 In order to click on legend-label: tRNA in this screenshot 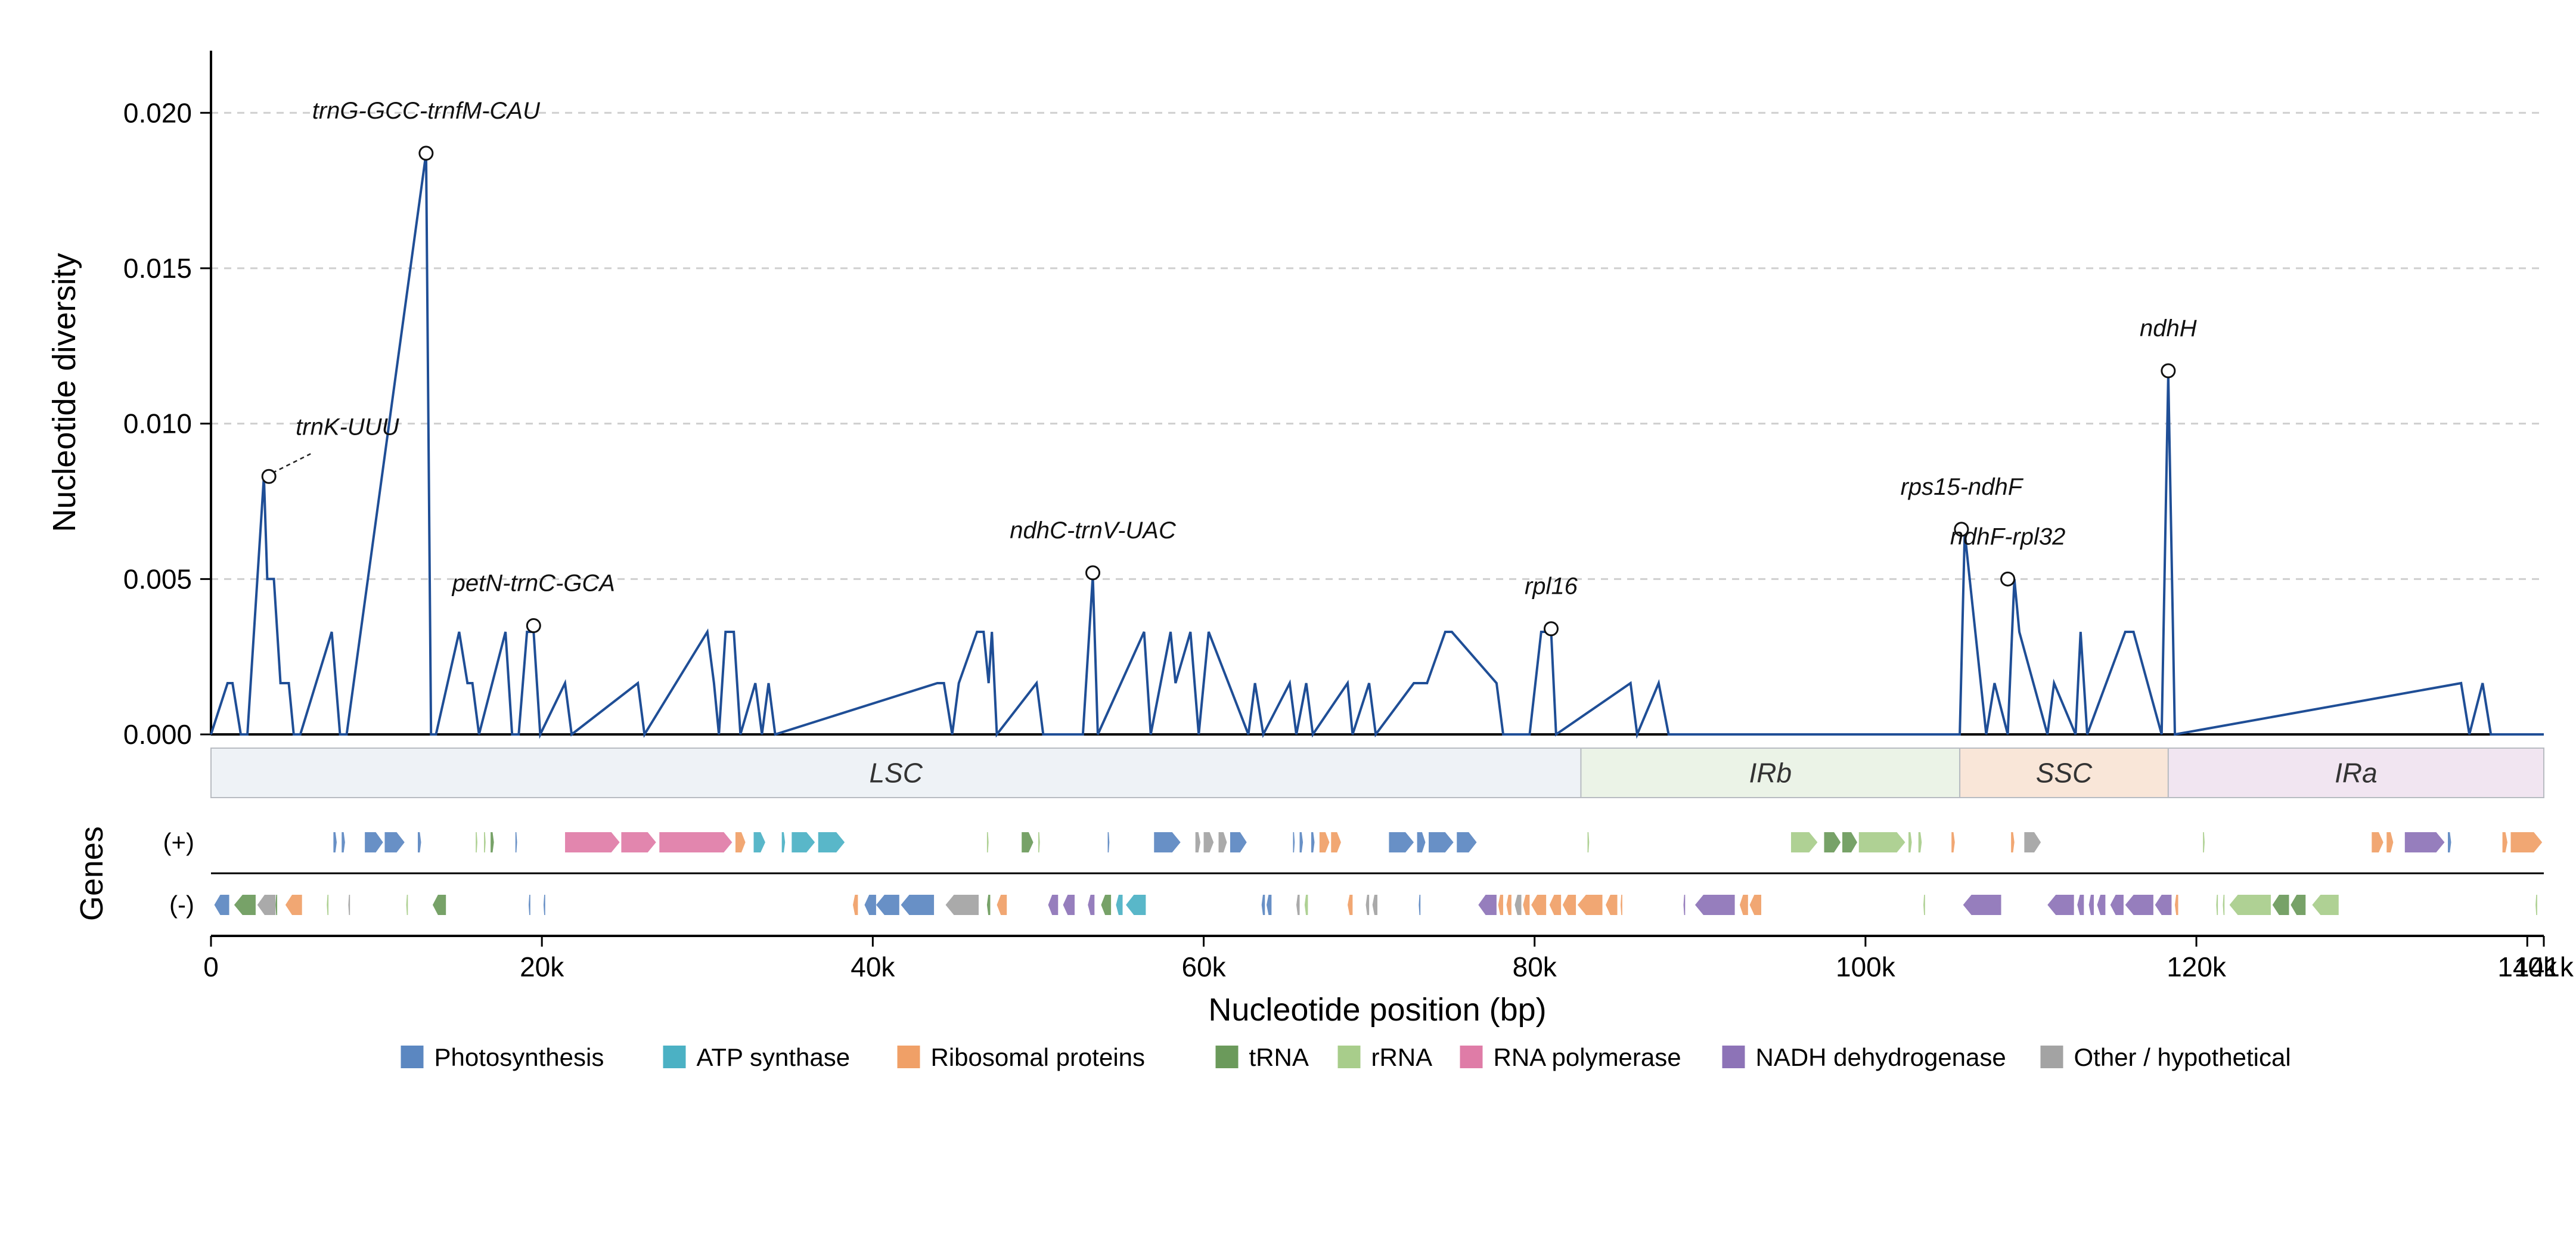, I will do `click(1279, 1057)`.